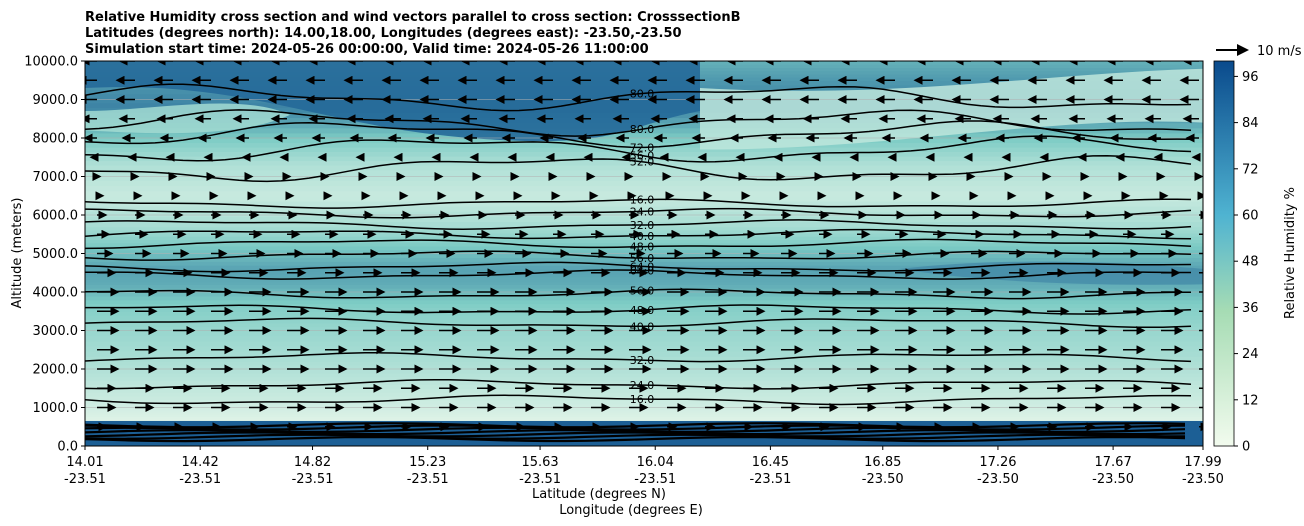 The height and width of the screenshot is (526, 1304). I want to click on x-tick-label-lat: 17.67, so click(1113, 462).